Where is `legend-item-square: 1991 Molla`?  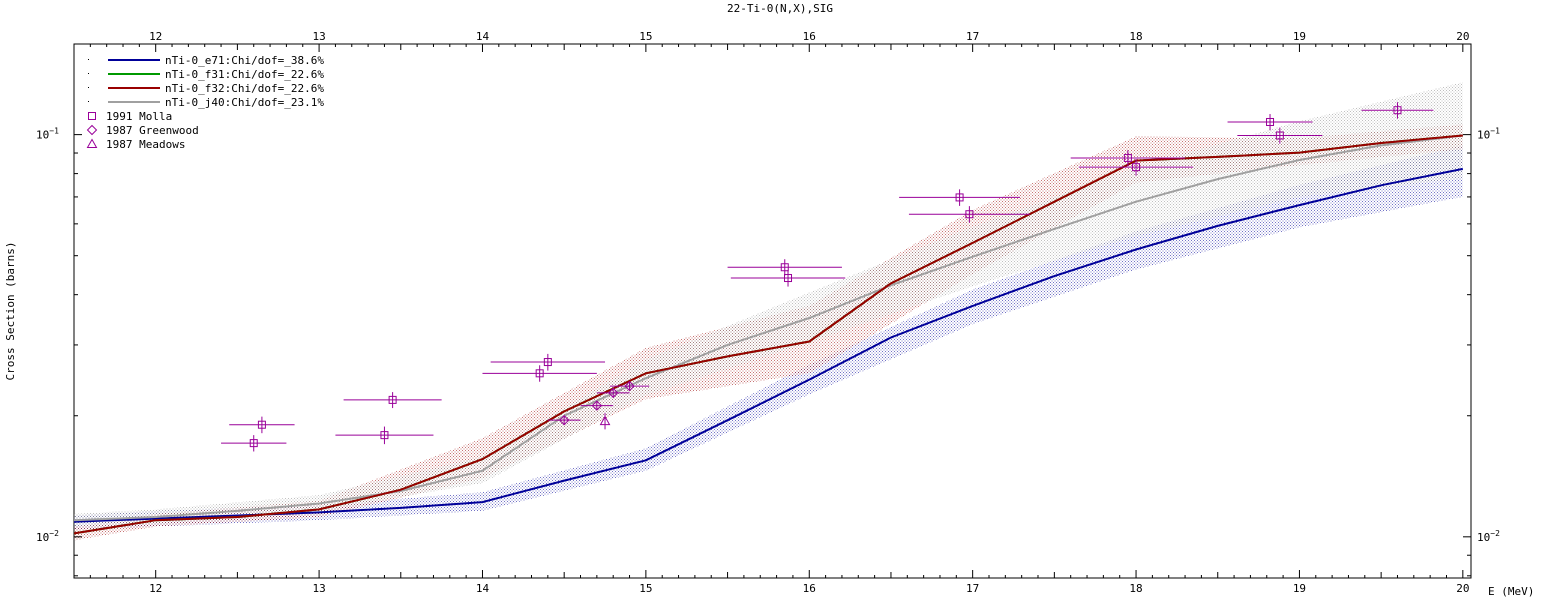 legend-item-square: 1991 Molla is located at coordinates (130, 116).